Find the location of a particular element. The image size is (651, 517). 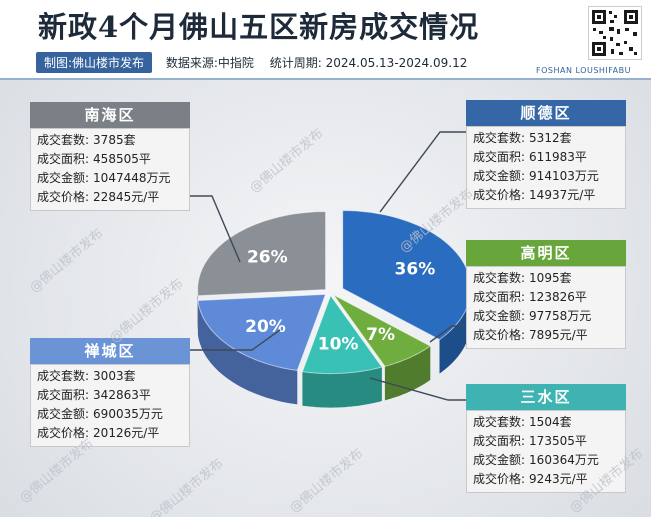

panel-gaoming-title: 高明区 is located at coordinates (546, 253).